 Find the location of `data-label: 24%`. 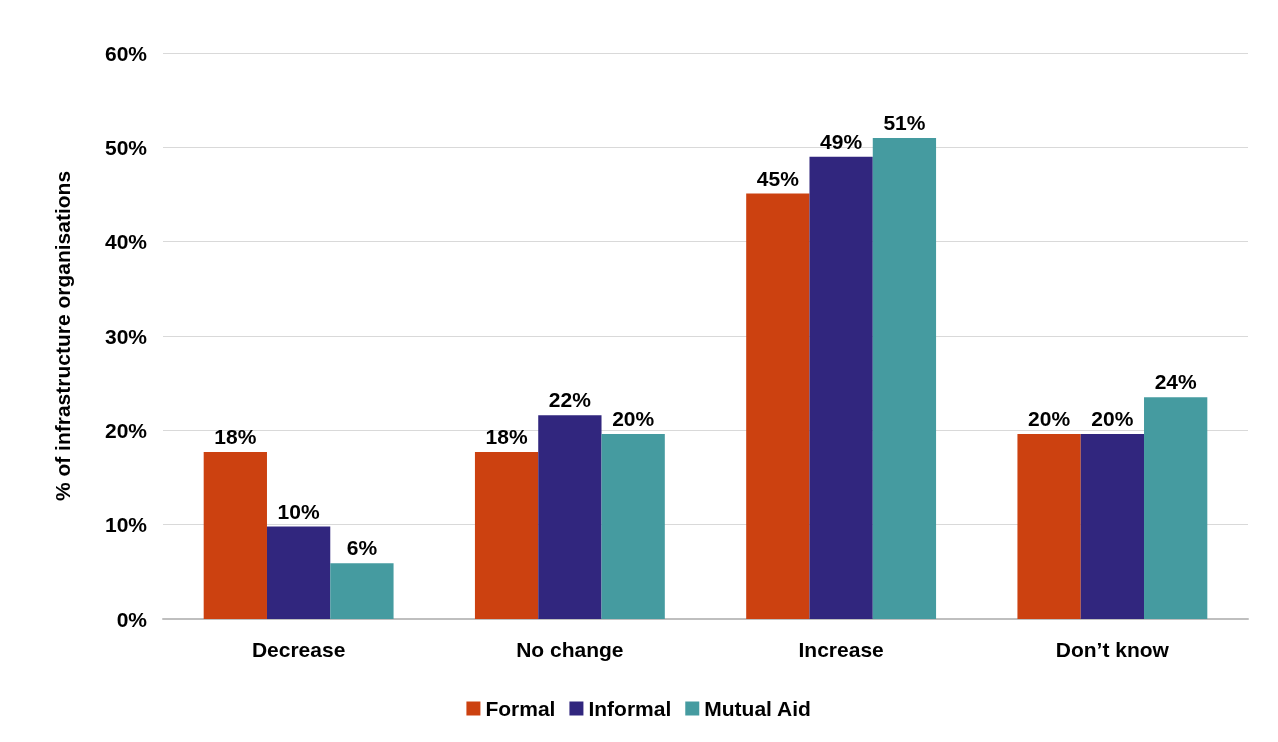

data-label: 24% is located at coordinates (1176, 382).